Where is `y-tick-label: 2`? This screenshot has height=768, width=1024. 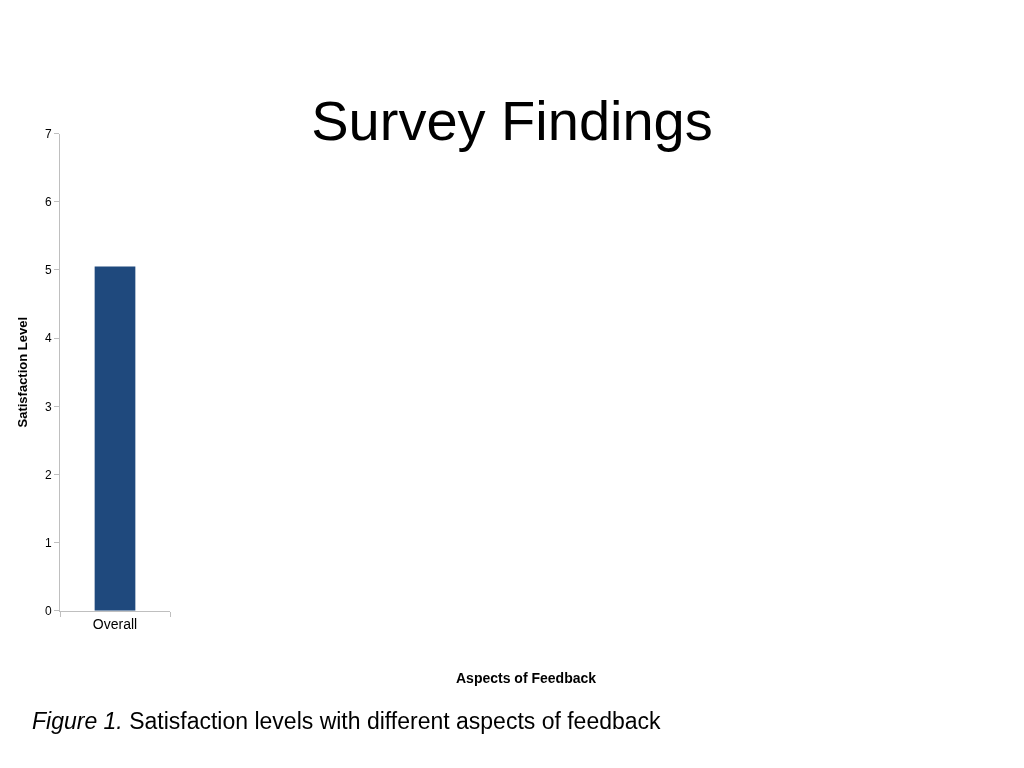 y-tick-label: 2 is located at coordinates (48, 474).